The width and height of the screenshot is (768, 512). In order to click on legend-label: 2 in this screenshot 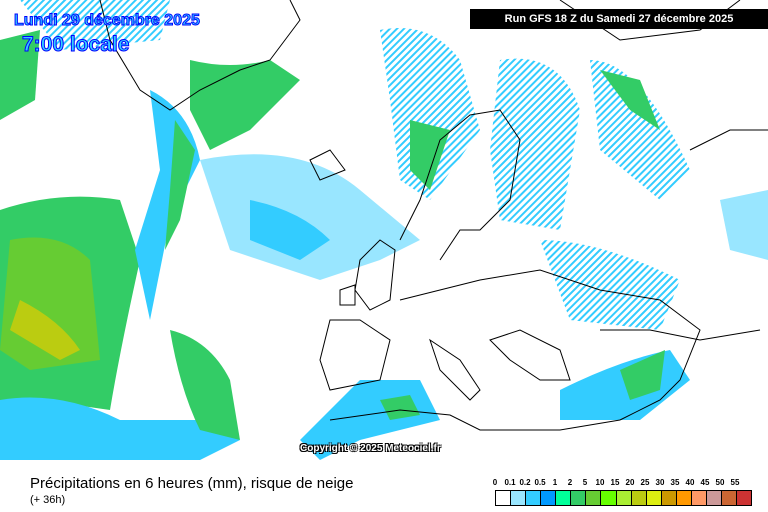, I will do `click(570, 482)`.